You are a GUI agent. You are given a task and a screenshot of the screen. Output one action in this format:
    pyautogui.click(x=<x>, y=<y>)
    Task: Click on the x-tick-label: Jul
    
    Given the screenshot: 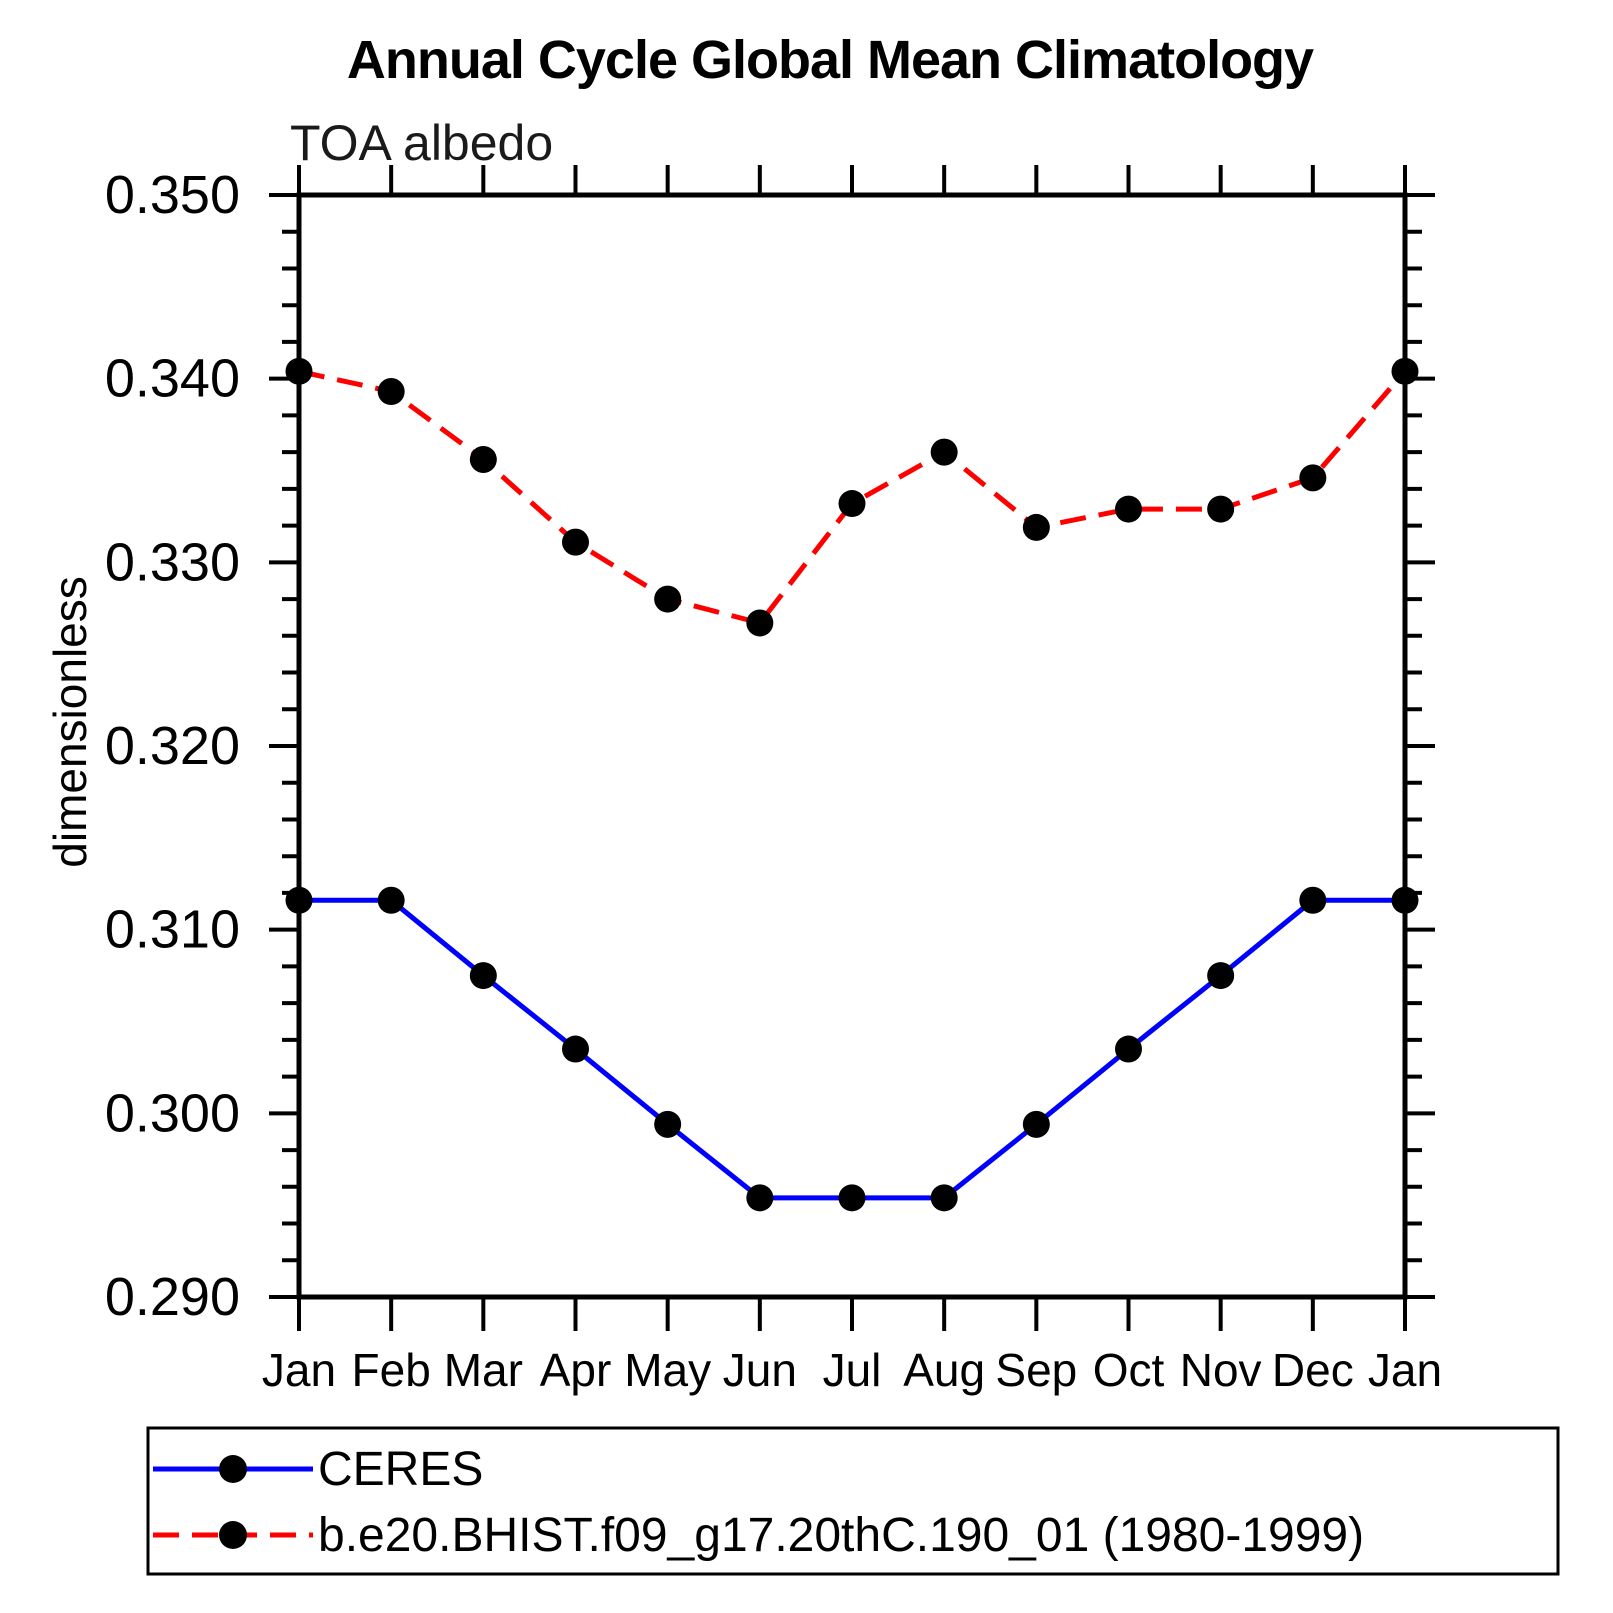 What is the action you would take?
    pyautogui.click(x=852, y=1370)
    